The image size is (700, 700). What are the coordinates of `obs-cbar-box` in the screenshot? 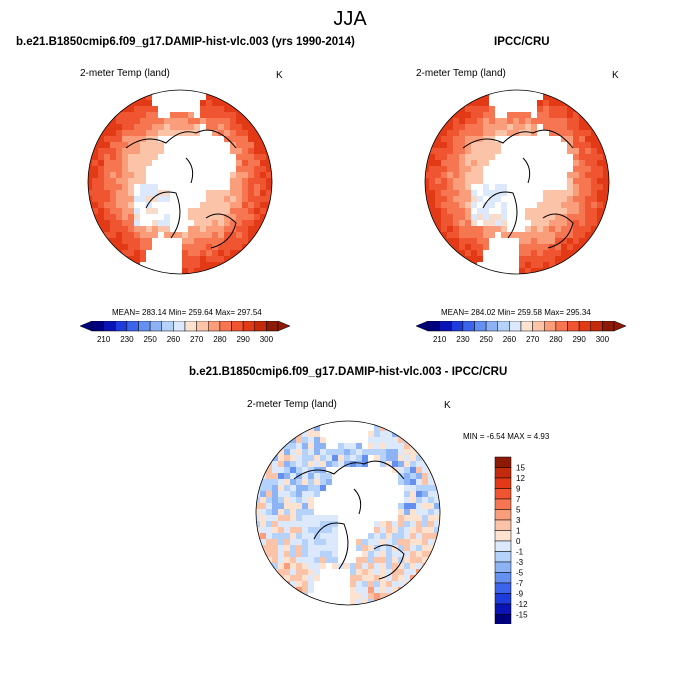 It's located at (526, 326).